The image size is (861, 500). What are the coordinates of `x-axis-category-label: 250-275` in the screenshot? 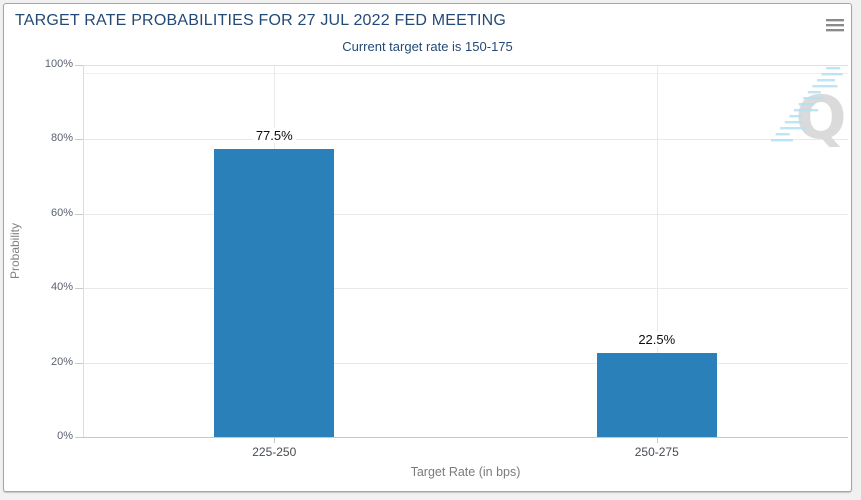 It's located at (656, 452).